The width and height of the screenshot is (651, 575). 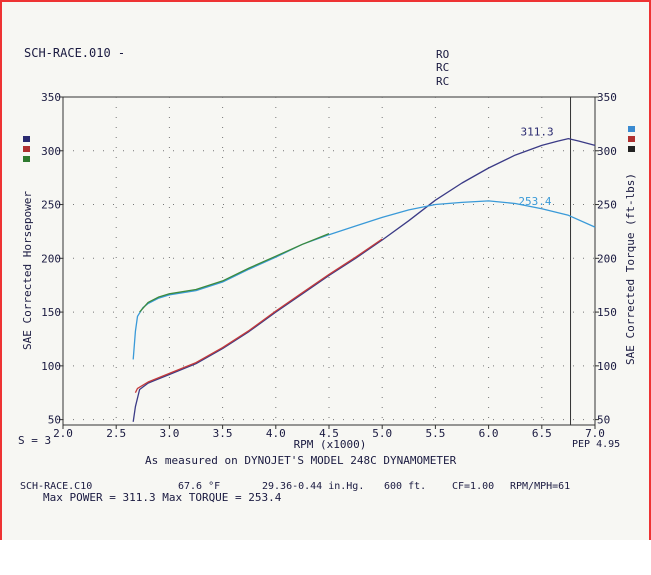 What do you see at coordinates (26, 139) in the screenshot?
I see `legend-swatch-blue` at bounding box center [26, 139].